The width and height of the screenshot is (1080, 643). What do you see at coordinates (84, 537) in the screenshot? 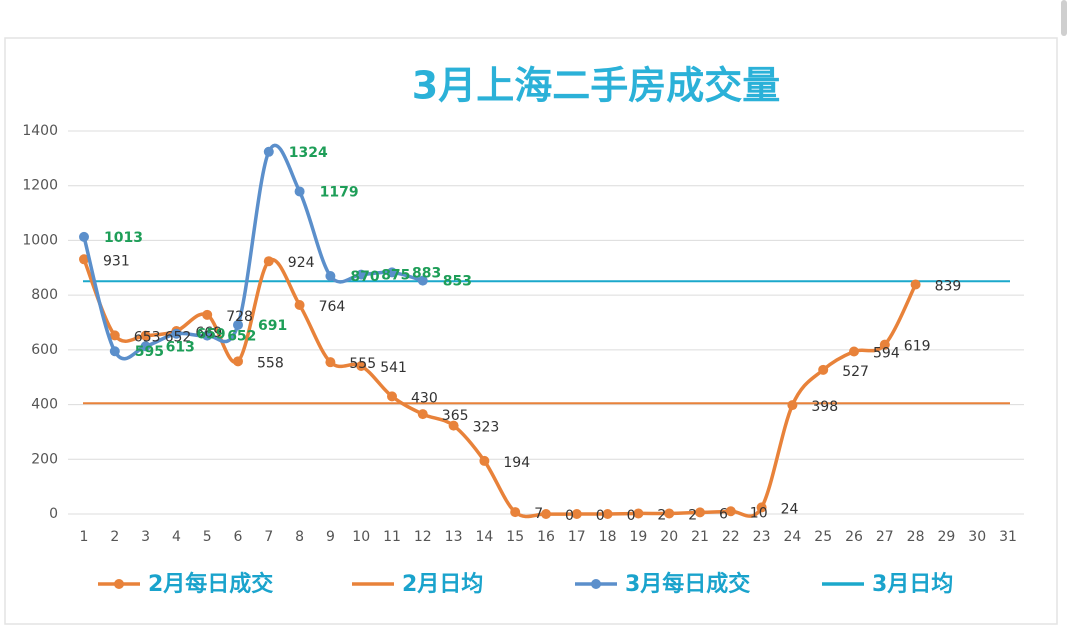
I see `x-tick-label: 1` at bounding box center [84, 537].